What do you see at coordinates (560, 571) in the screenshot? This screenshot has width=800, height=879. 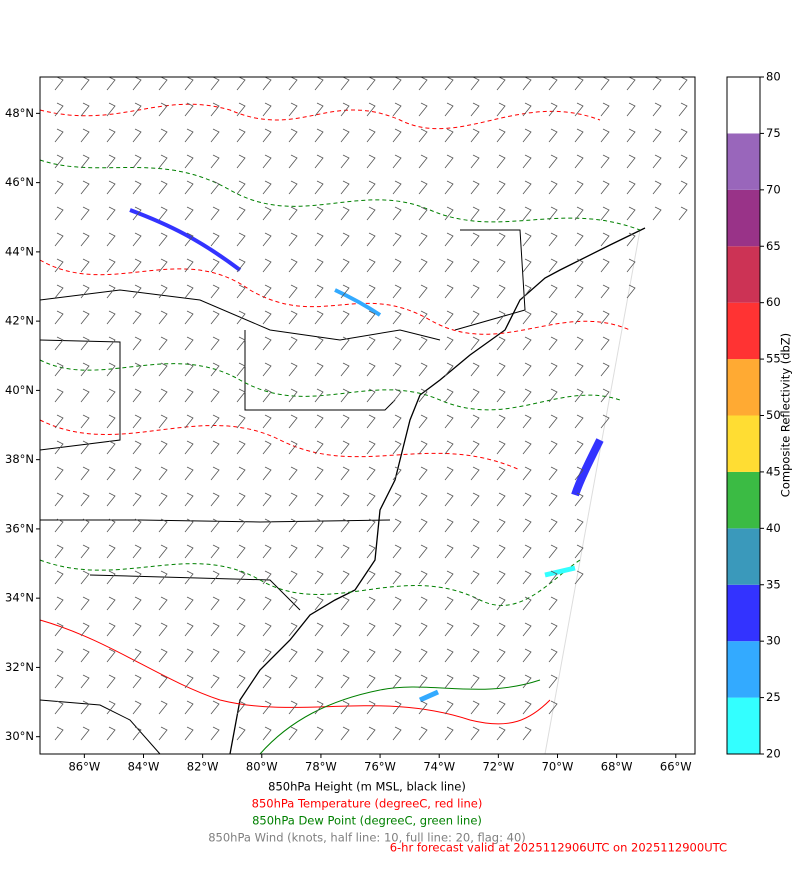 I see `reflectivity-area` at bounding box center [560, 571].